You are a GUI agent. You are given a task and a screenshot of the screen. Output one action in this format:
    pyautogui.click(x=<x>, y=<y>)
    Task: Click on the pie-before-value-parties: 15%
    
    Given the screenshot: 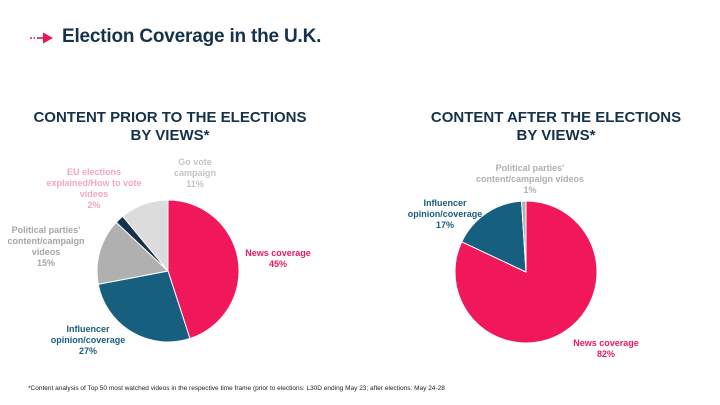 What is the action you would take?
    pyautogui.click(x=46, y=263)
    